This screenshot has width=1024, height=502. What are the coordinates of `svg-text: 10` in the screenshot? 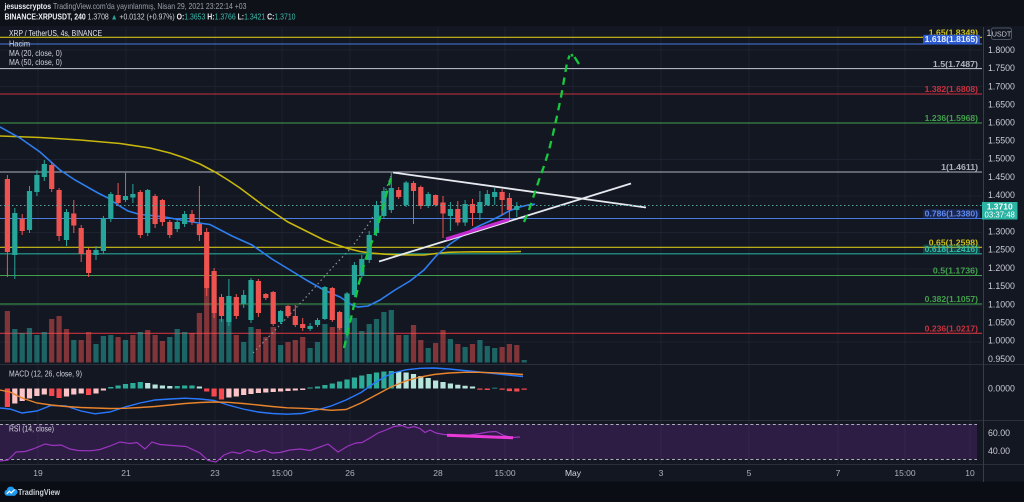 It's located at (970, 473).